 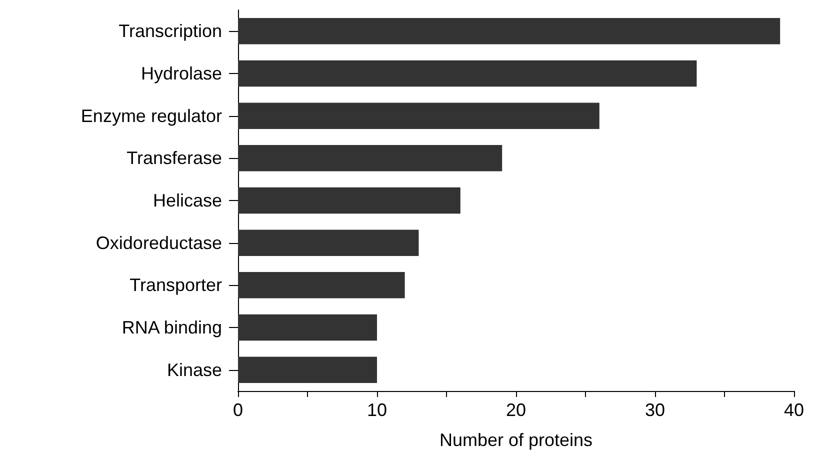 I want to click on x-tick-label: 40, so click(x=794, y=410).